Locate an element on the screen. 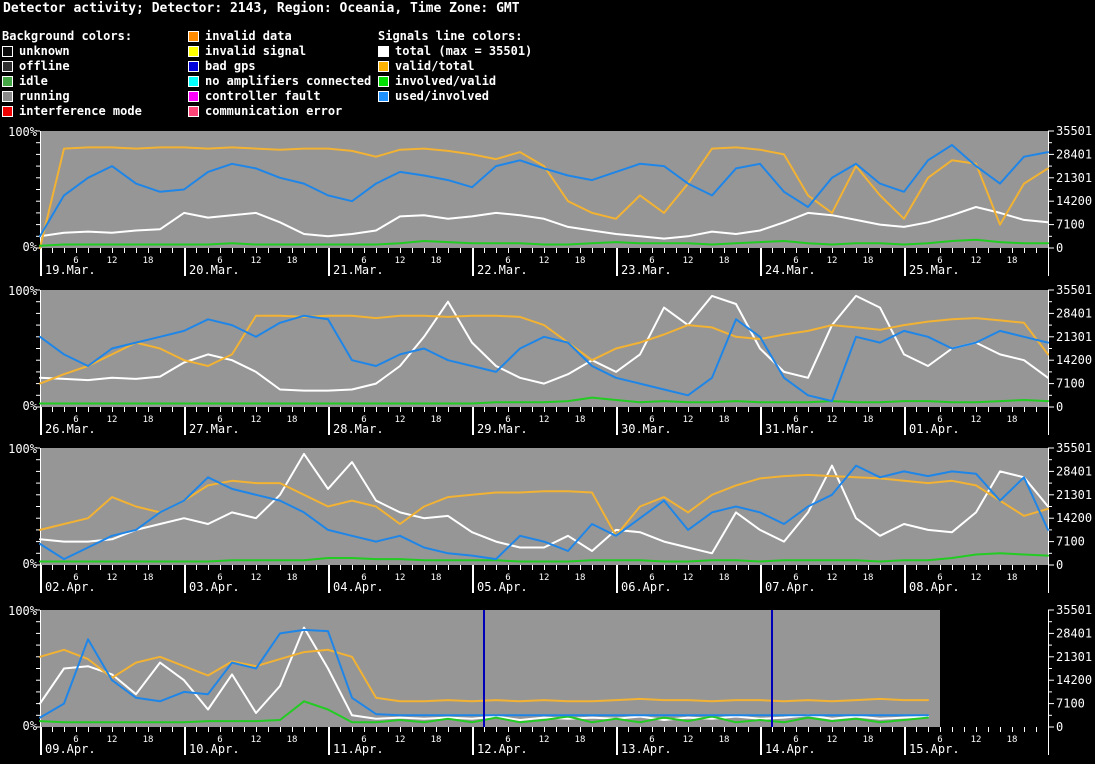  legend-item: invalid signal is located at coordinates (279, 51).